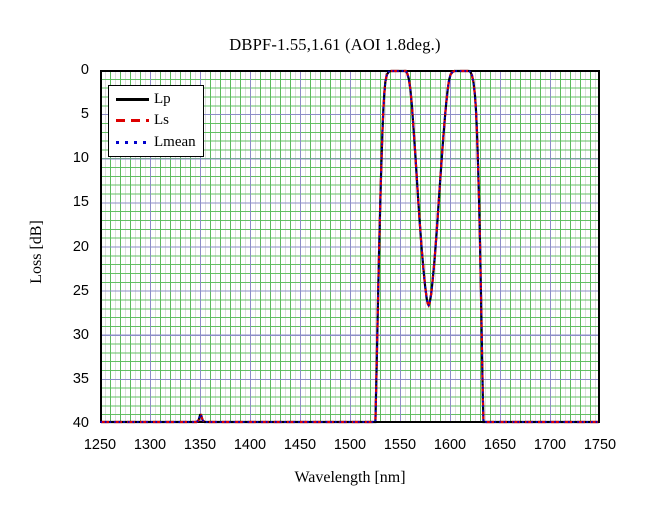  Describe the element at coordinates (350, 445) in the screenshot. I see `x-tick-label: 1500` at that location.